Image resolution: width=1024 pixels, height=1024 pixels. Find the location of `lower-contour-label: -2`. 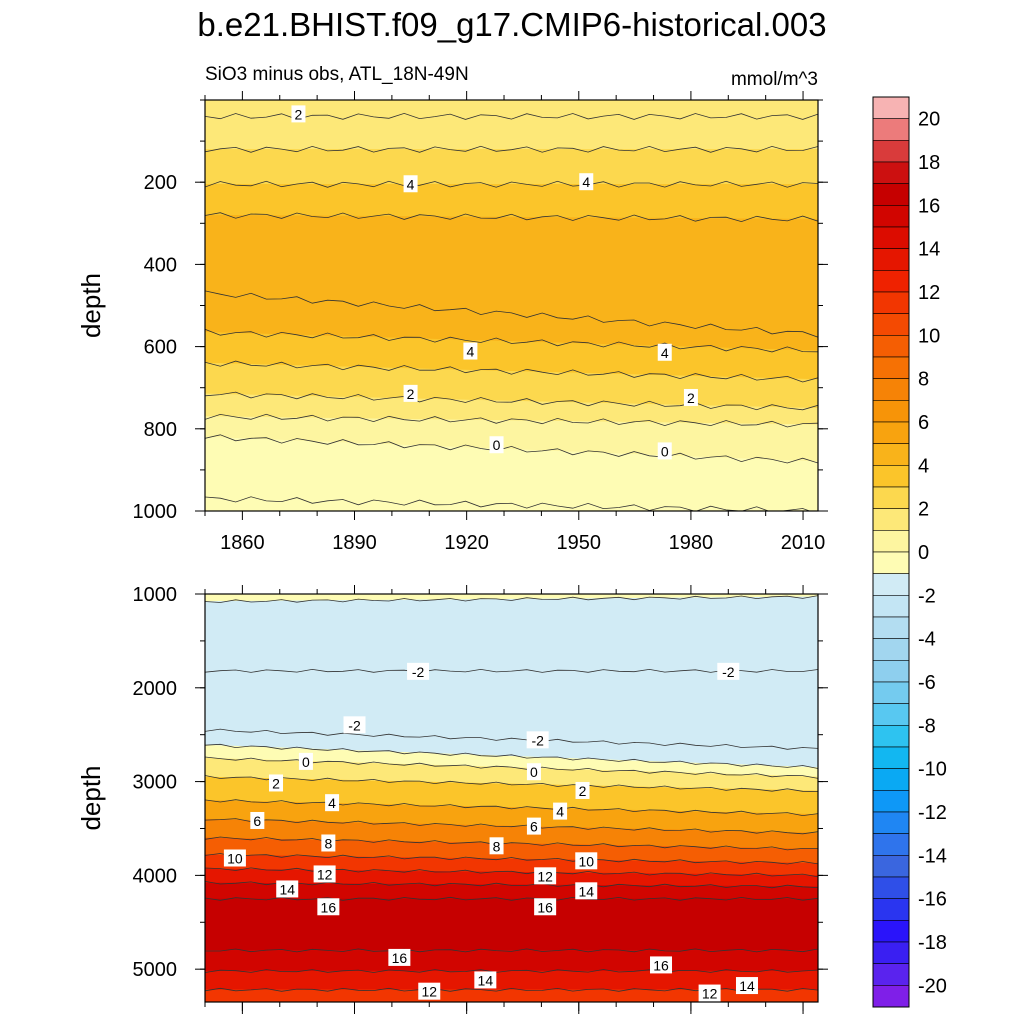

lower-contour-label: -2 is located at coordinates (418, 672).